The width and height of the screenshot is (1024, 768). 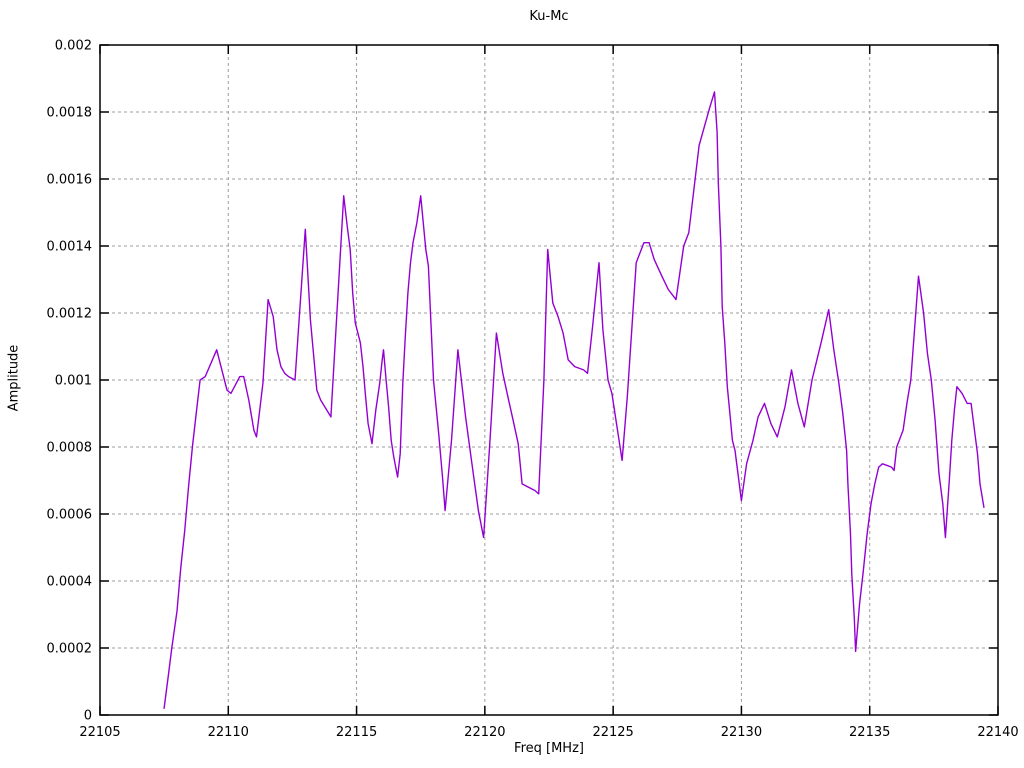 What do you see at coordinates (70, 582) in the screenshot?
I see `y-tick-label: 0.0004` at bounding box center [70, 582].